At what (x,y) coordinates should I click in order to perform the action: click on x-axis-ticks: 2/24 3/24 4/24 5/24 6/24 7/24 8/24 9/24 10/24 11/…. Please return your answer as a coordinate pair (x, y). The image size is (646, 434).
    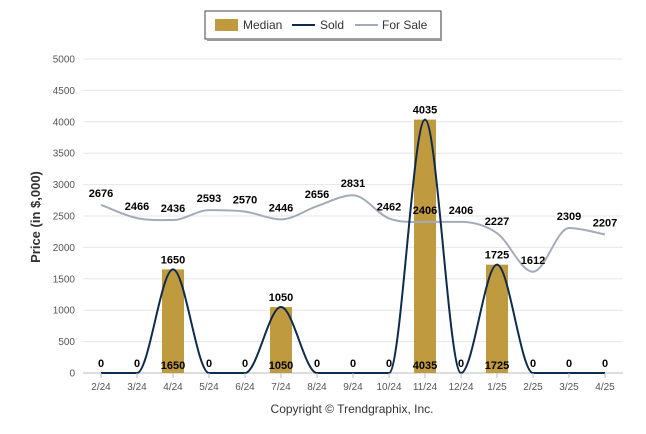
    Looking at the image, I should click on (353, 383).